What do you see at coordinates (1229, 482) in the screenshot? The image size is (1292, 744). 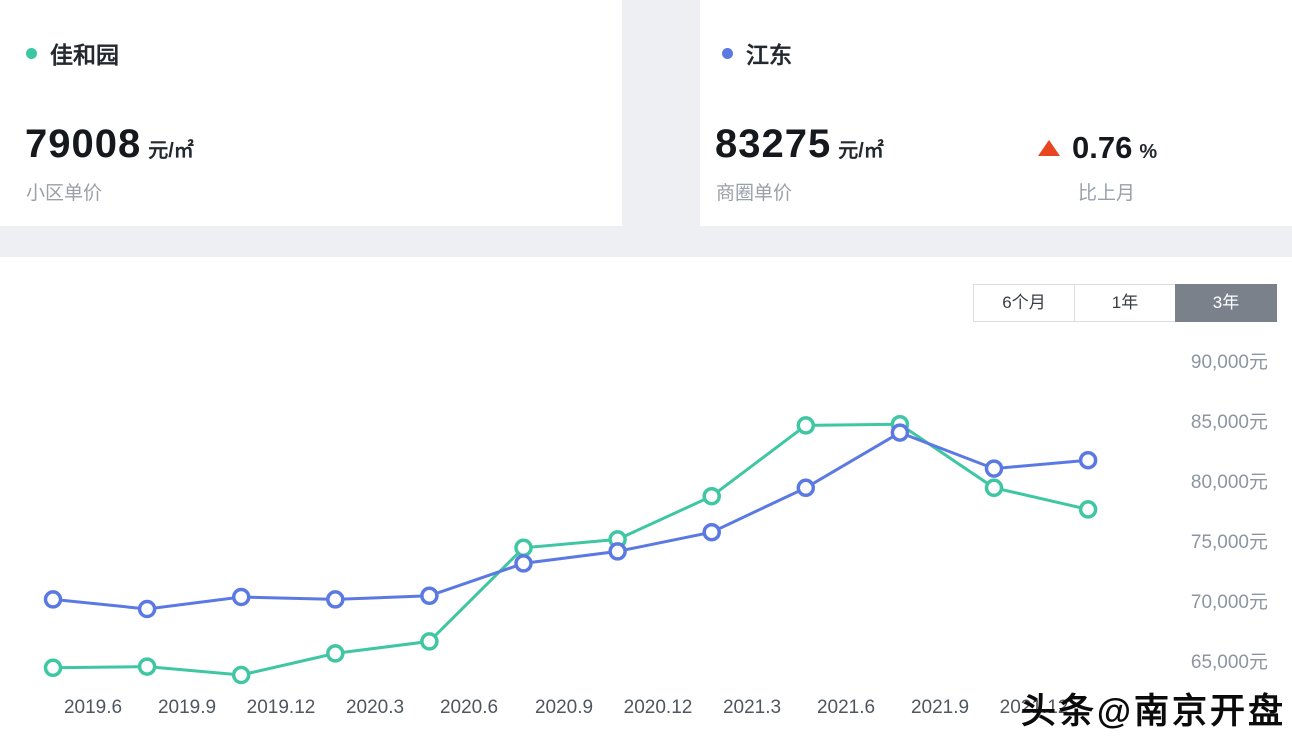 I see `y-axis-label: 80,000元` at bounding box center [1229, 482].